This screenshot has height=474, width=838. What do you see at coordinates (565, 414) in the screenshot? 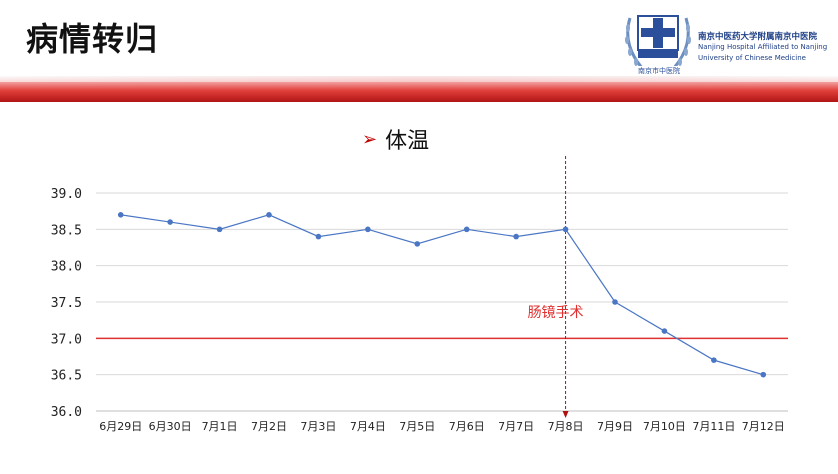
I see `event-marker-arrowhead` at bounding box center [565, 414].